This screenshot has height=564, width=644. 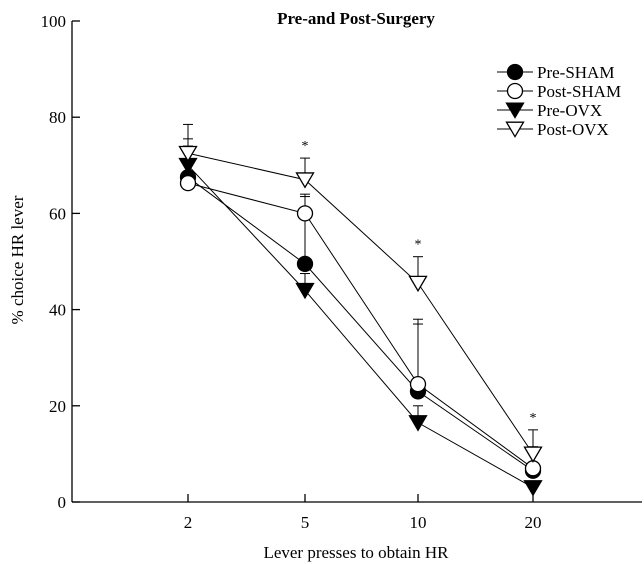 I want to click on y-axis-label: % choice HR lever, so click(x=17, y=259).